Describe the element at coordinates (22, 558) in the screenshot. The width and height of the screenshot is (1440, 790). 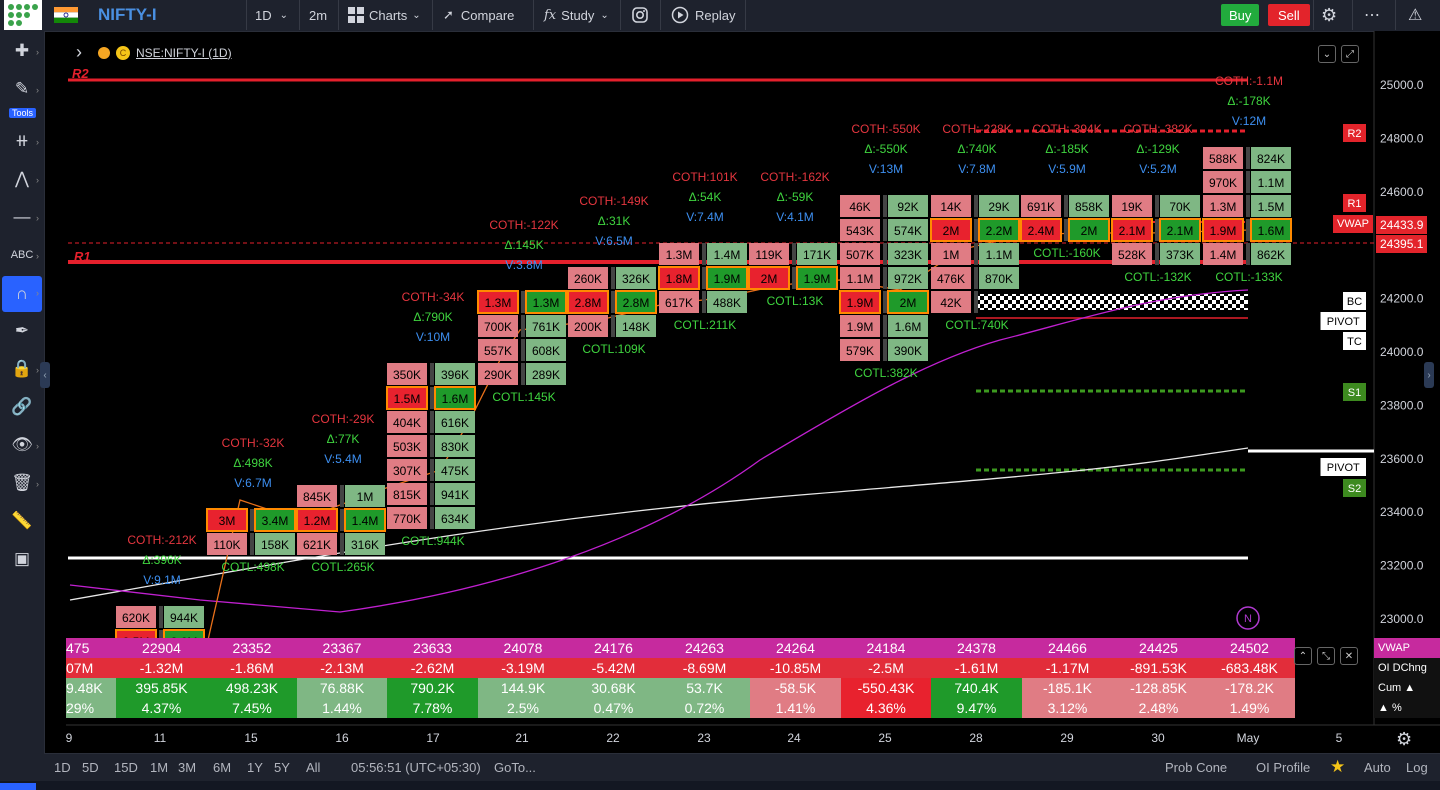
I see `hide-drawings-icon: ▣` at that location.